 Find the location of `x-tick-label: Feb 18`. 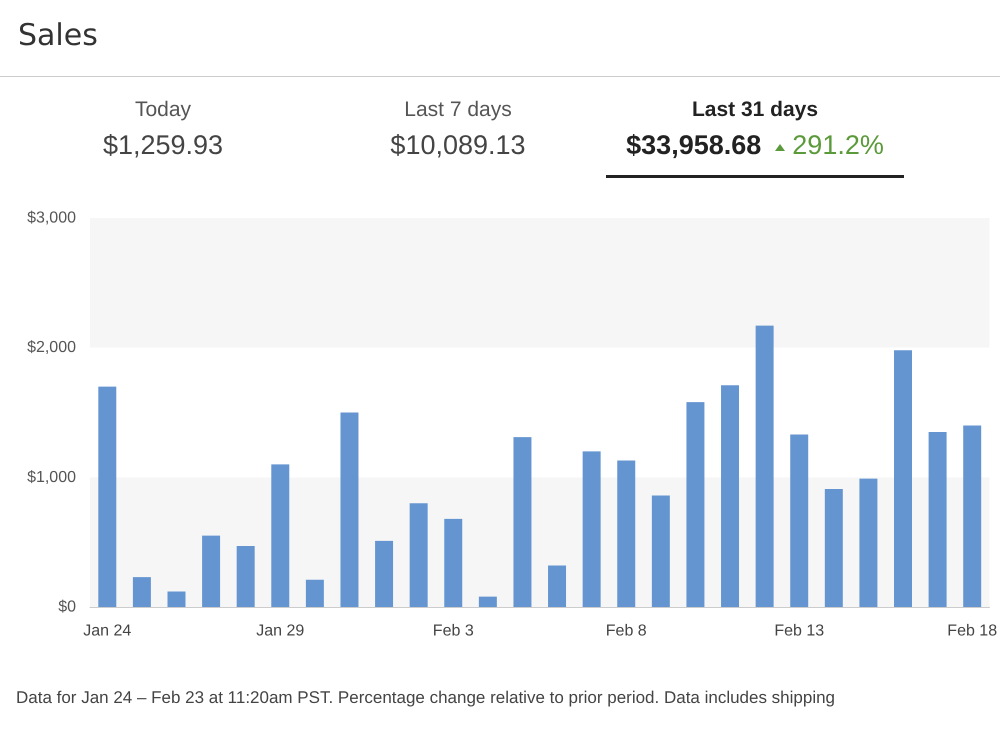

x-tick-label: Feb 18 is located at coordinates (972, 631).